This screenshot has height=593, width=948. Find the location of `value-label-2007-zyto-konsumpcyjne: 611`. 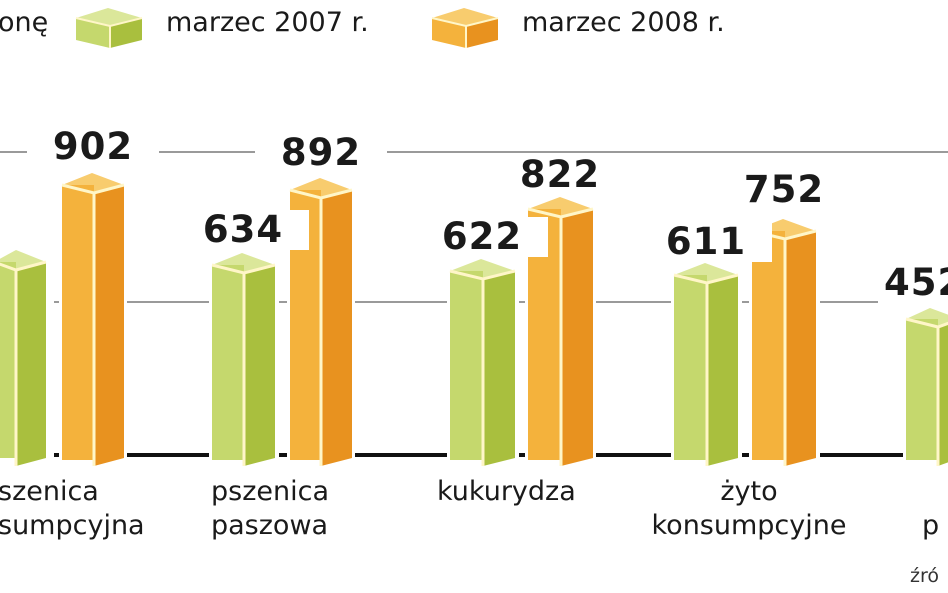

value-label-2007-zyto-konsumpcyjne: 611 is located at coordinates (706, 242).